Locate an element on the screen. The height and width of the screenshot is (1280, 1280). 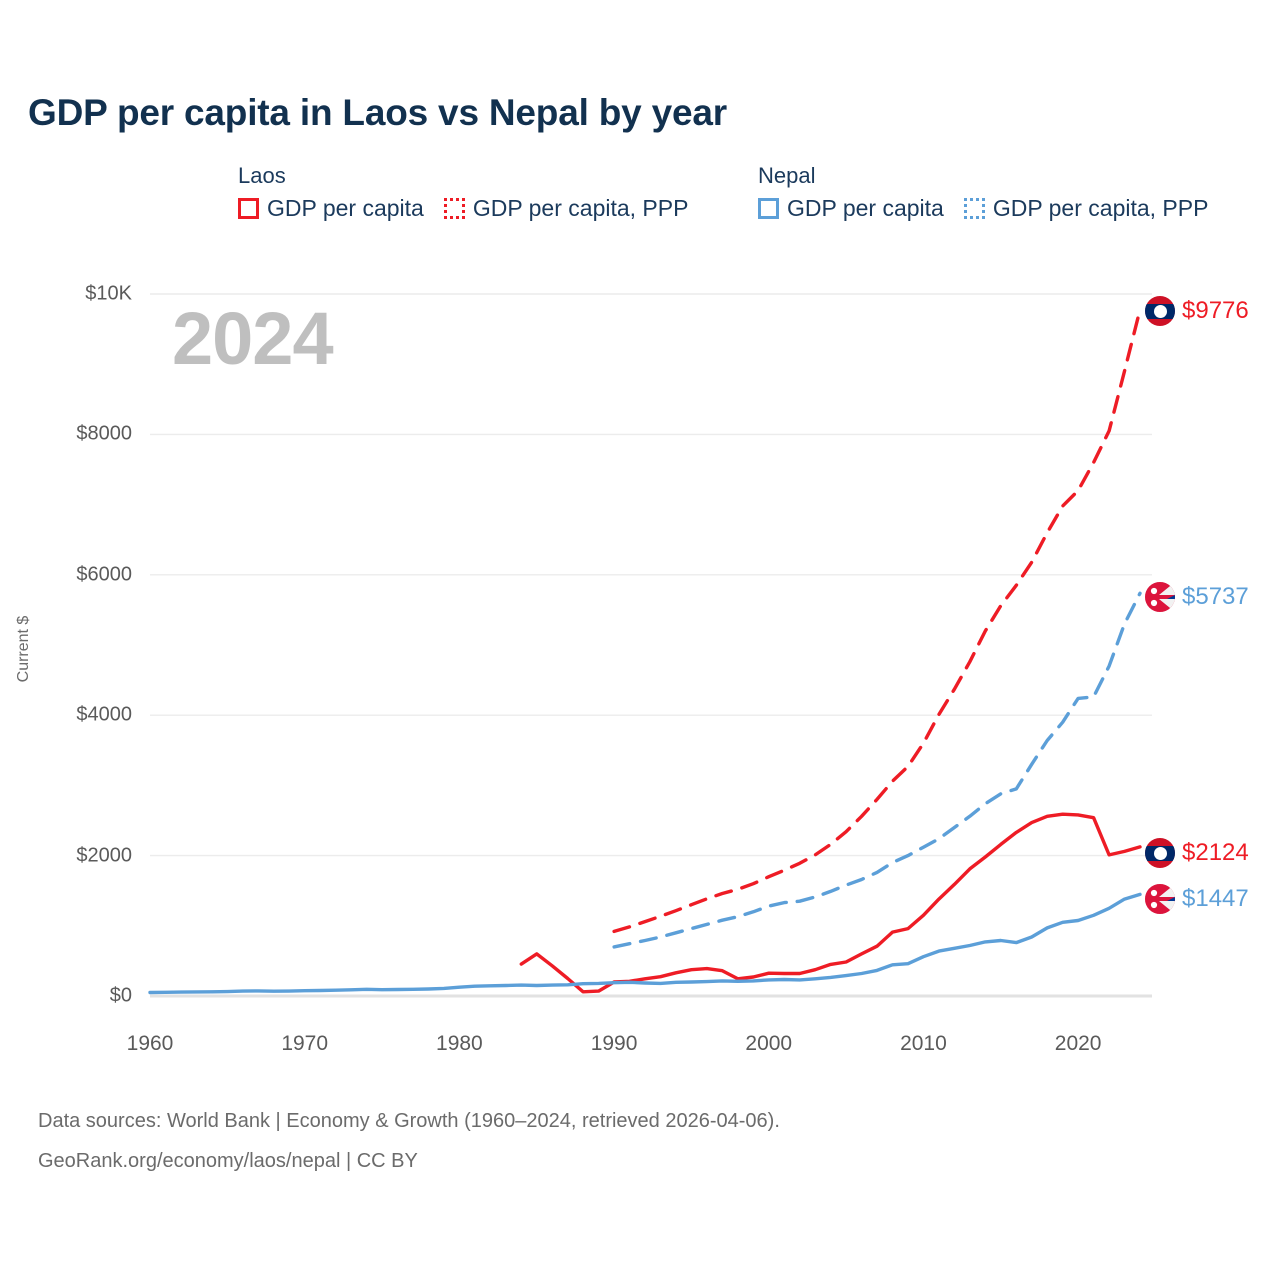
legend-item-laos-gdp: GDP per capita is located at coordinates (331, 208).